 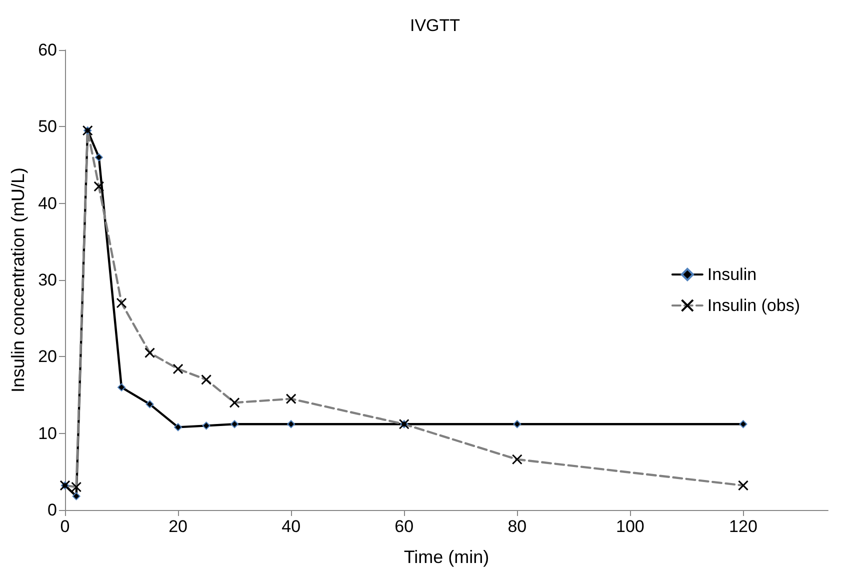 What do you see at coordinates (517, 526) in the screenshot?
I see `x-tick-label: 80` at bounding box center [517, 526].